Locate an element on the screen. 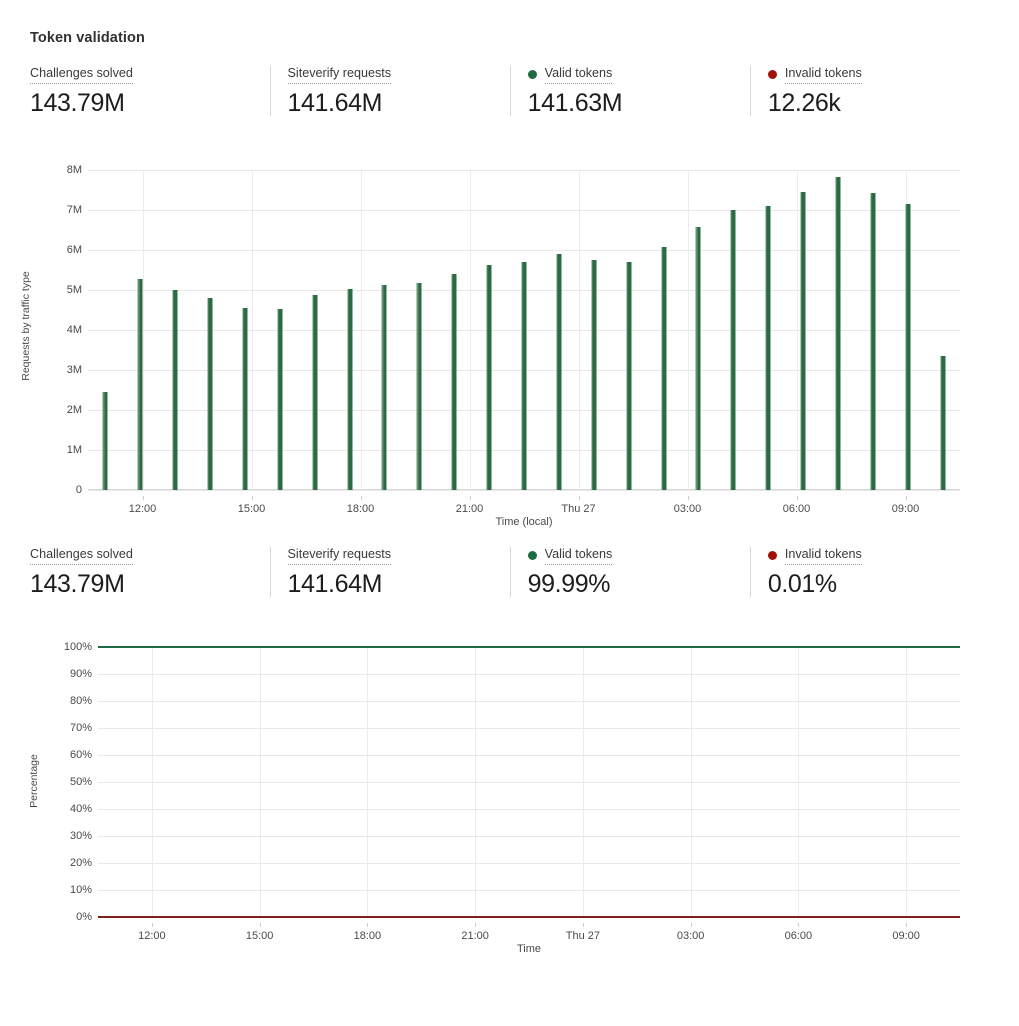 Image resolution: width=1019 pixels, height=1026 pixels. y-axis-tick-label: 1M is located at coordinates (74, 450).